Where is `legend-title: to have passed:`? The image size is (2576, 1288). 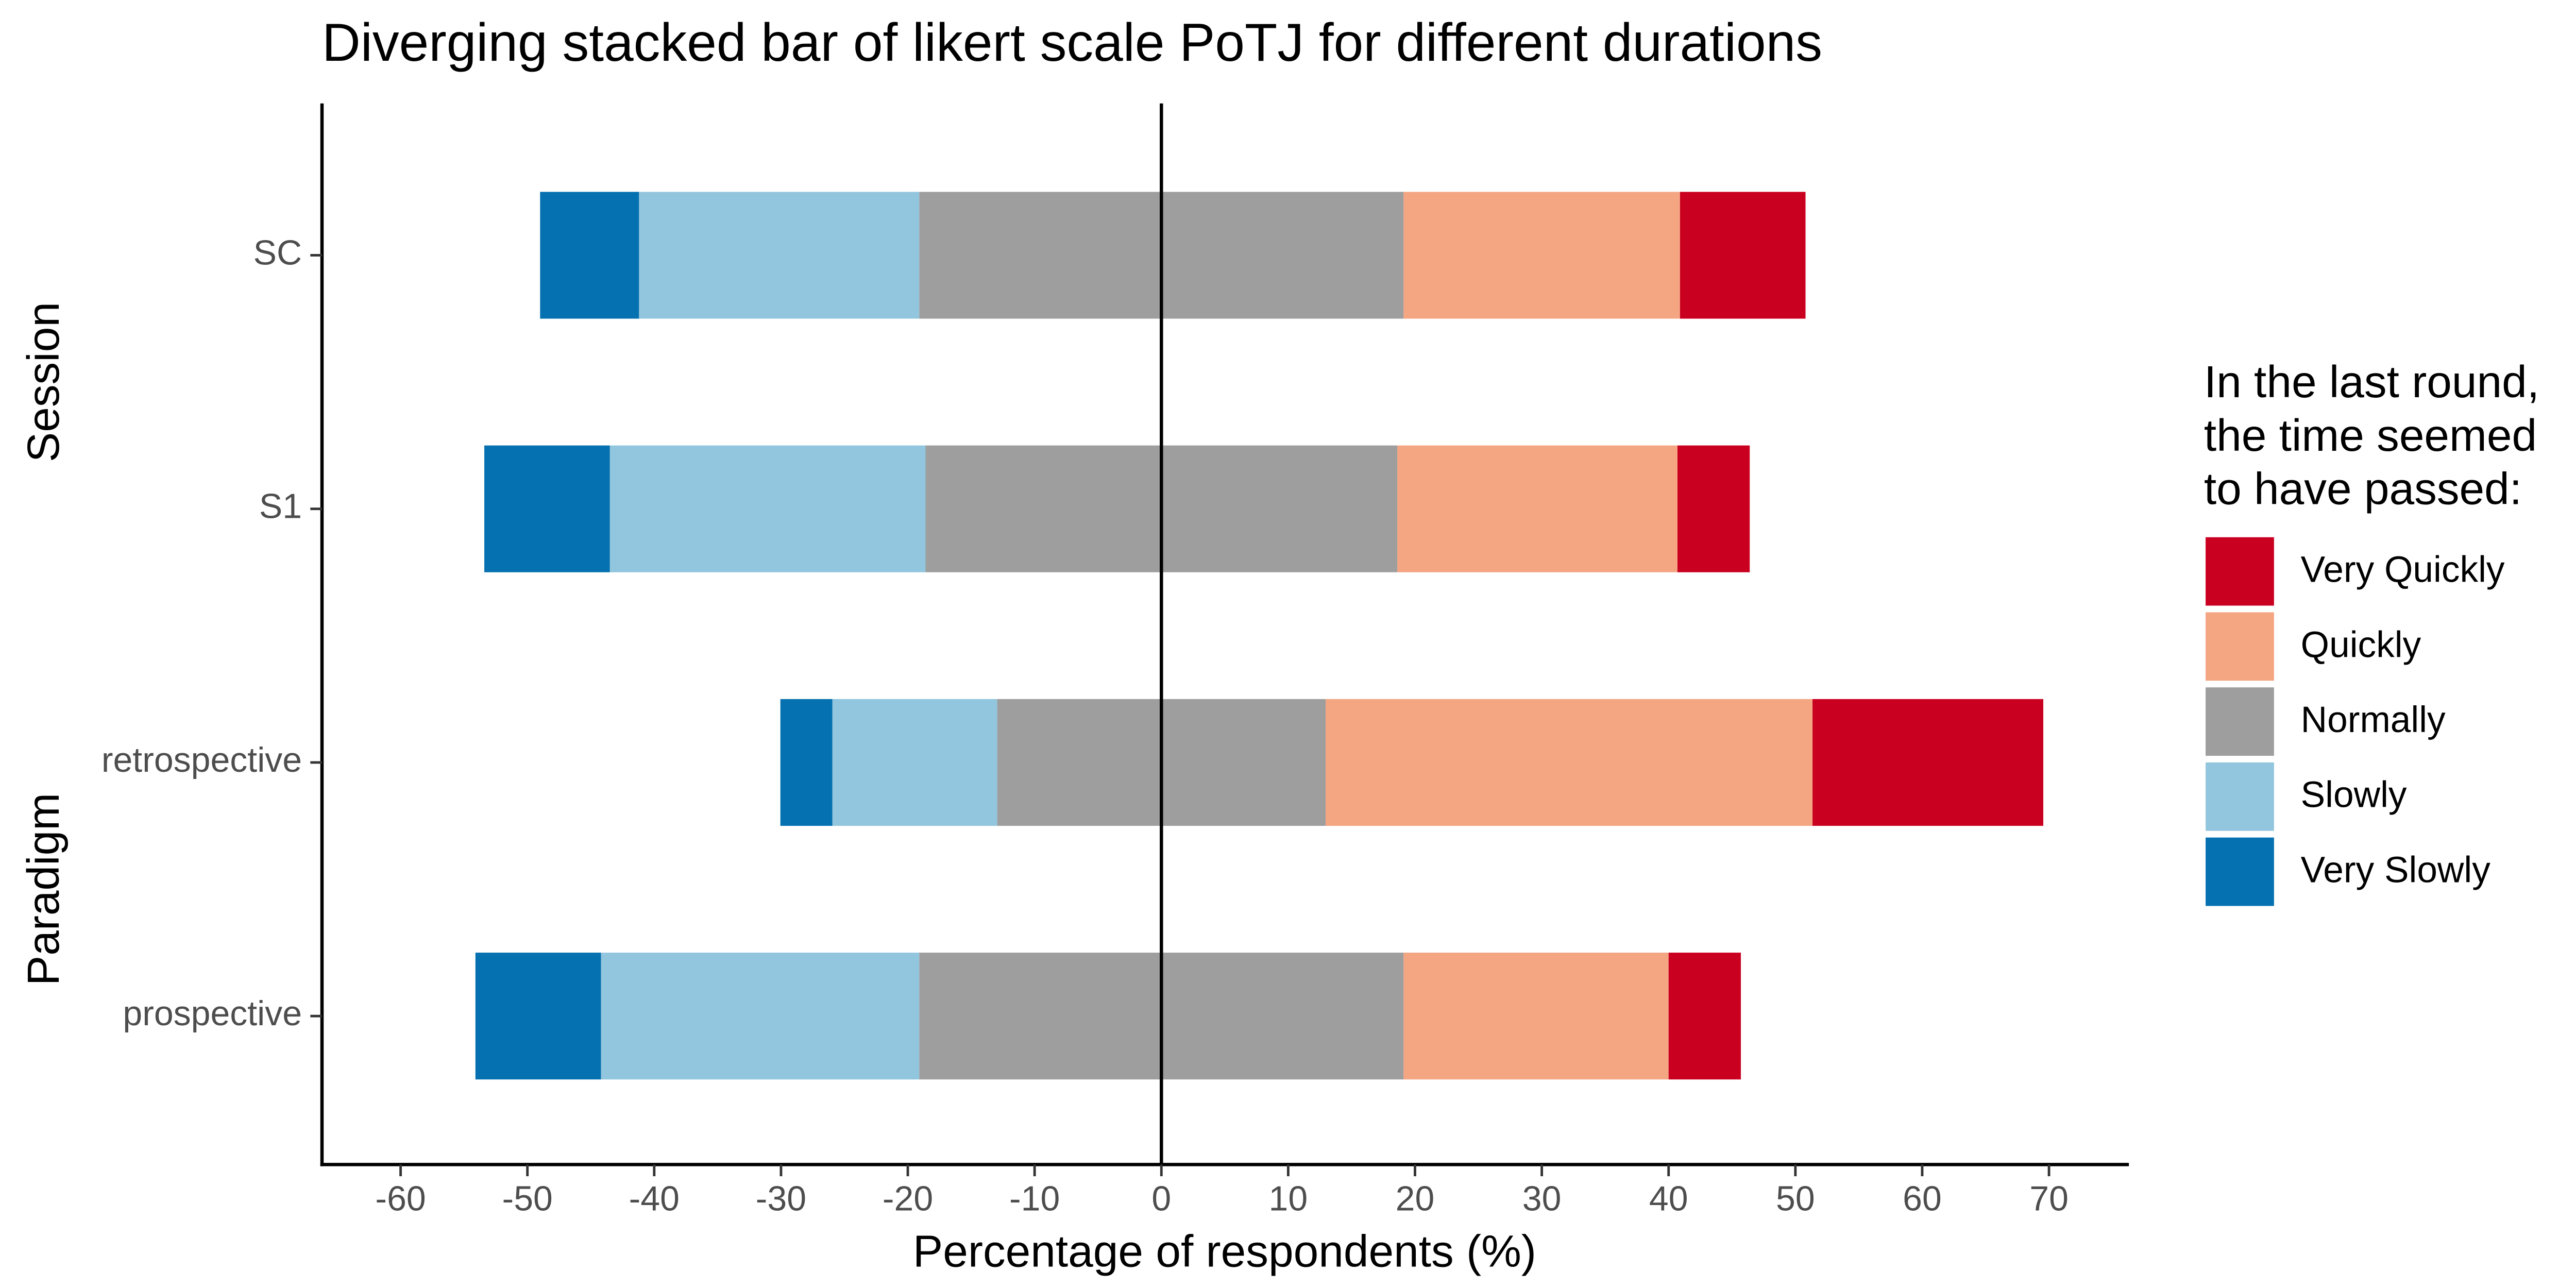 legend-title: to have passed: is located at coordinates (2363, 488).